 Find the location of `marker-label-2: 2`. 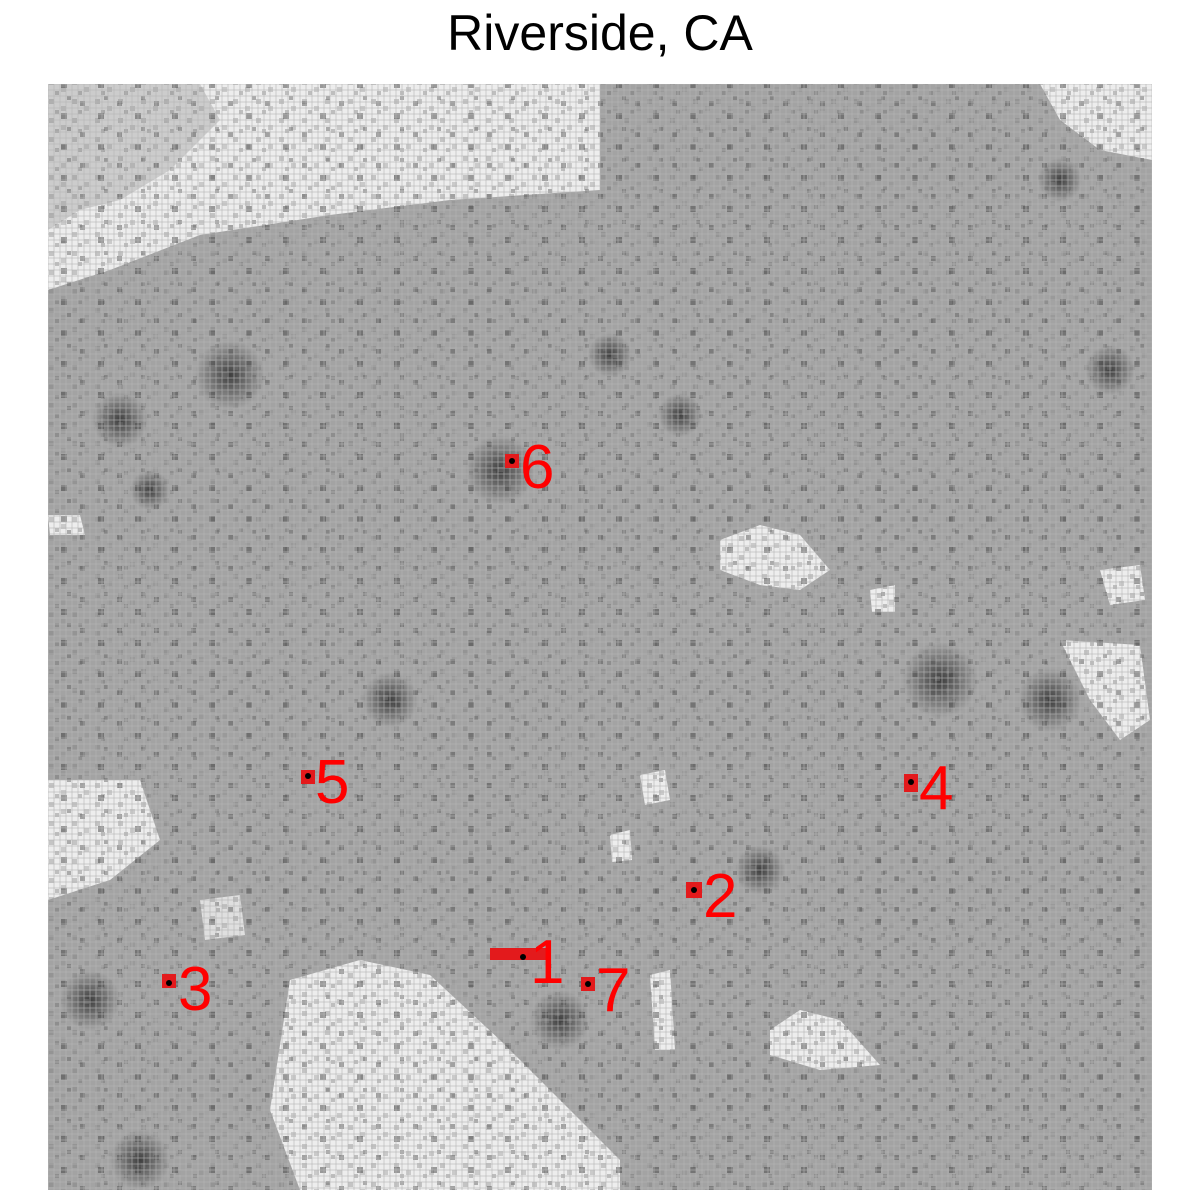

marker-label-2: 2 is located at coordinates (720, 896).